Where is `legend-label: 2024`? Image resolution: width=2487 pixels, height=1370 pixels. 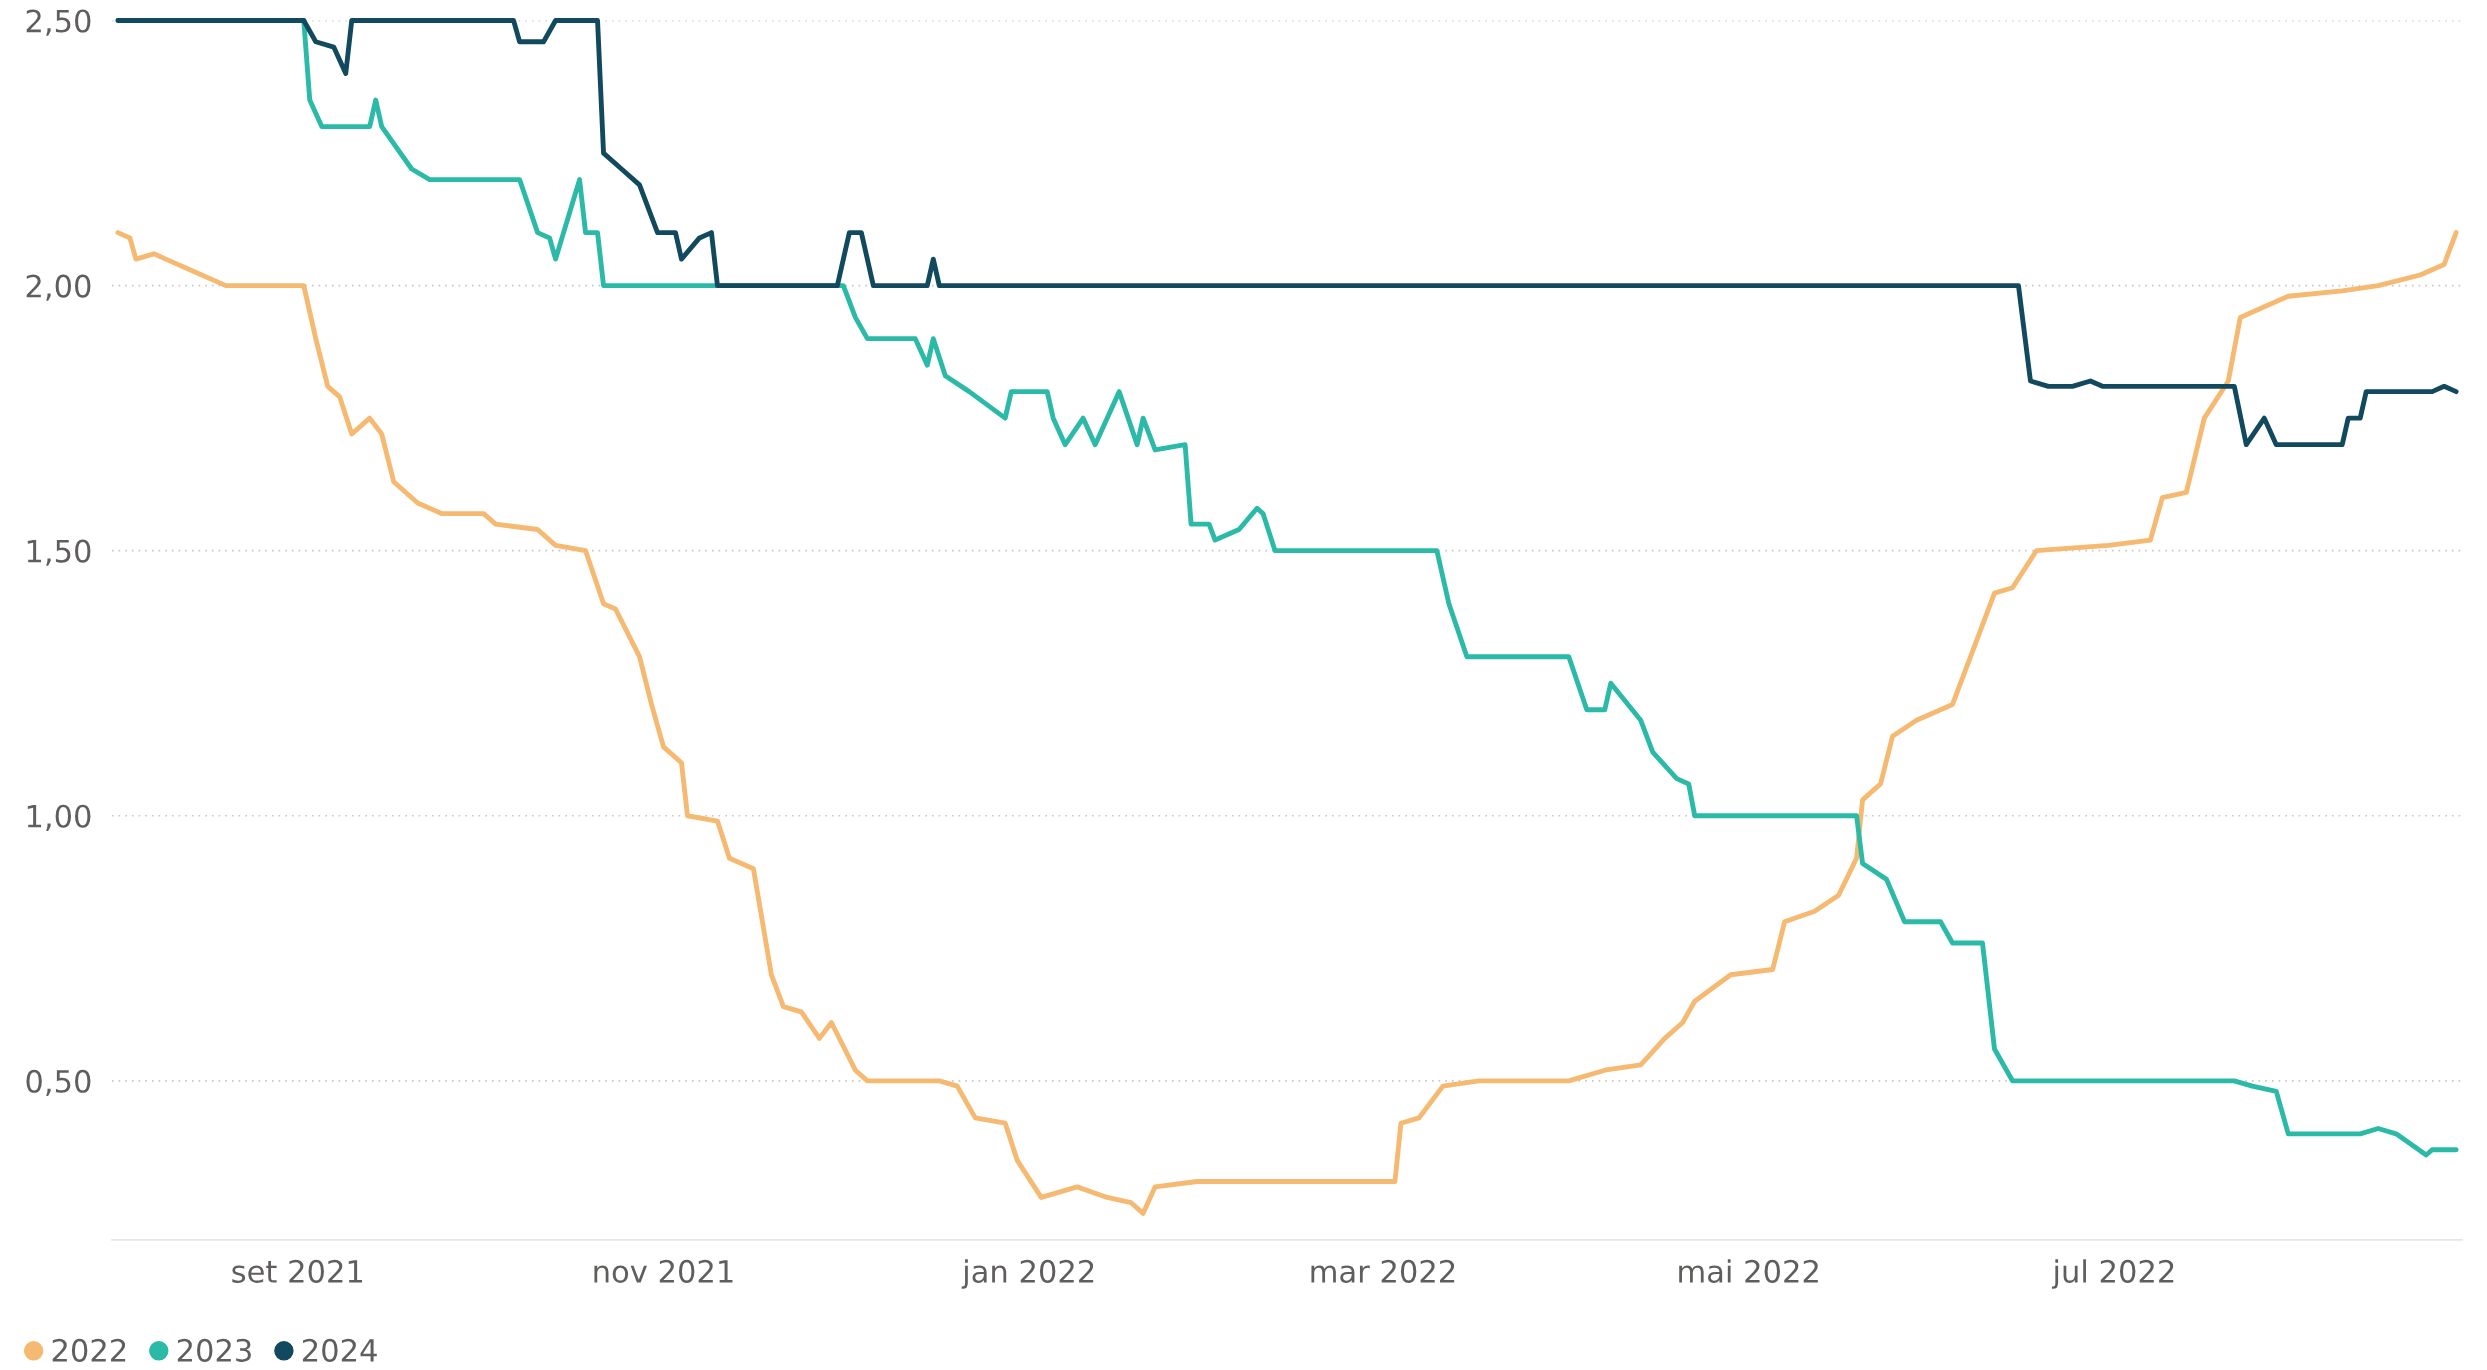 legend-label: 2024 is located at coordinates (339, 1350).